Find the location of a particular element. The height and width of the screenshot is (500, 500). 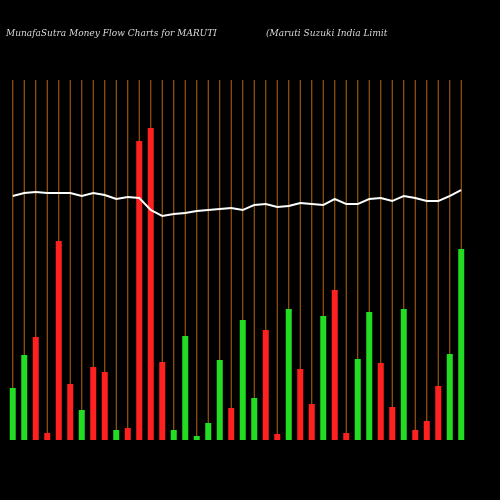

chart-subtitle: (Maruti Suzuki India Limit is located at coordinates (327, 33).